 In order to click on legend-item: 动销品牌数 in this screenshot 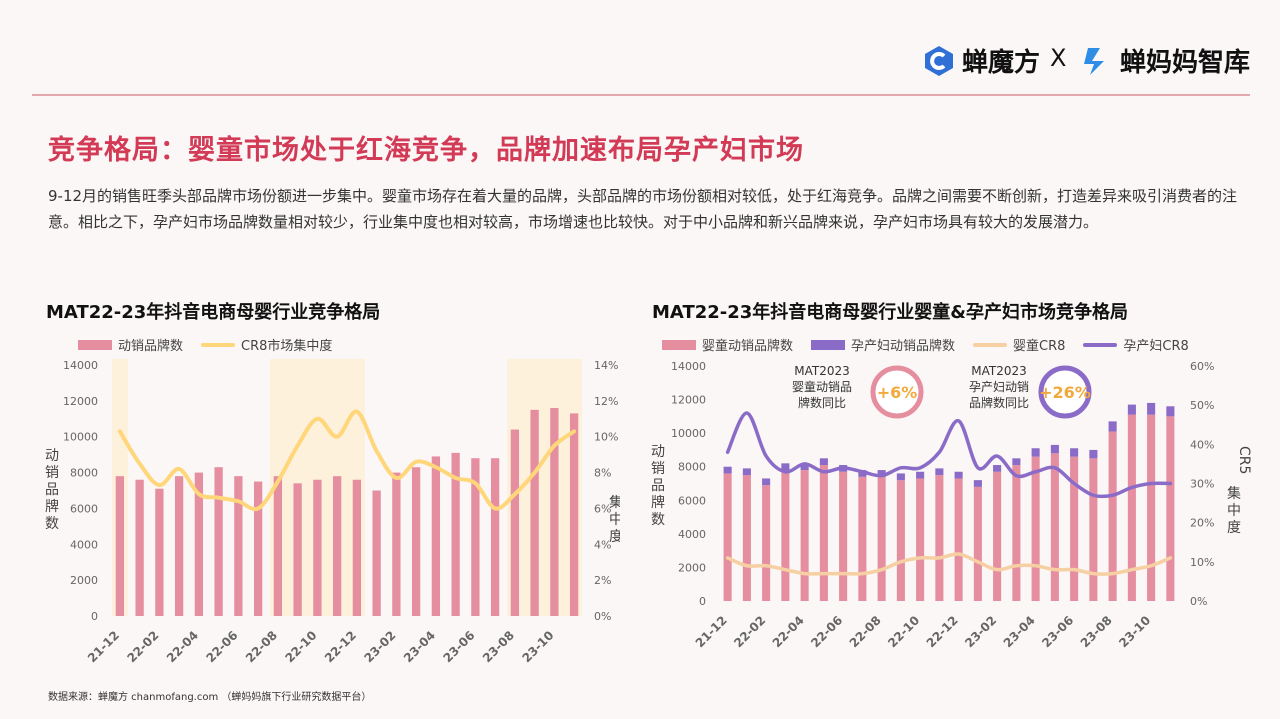, I will do `click(130, 344)`.